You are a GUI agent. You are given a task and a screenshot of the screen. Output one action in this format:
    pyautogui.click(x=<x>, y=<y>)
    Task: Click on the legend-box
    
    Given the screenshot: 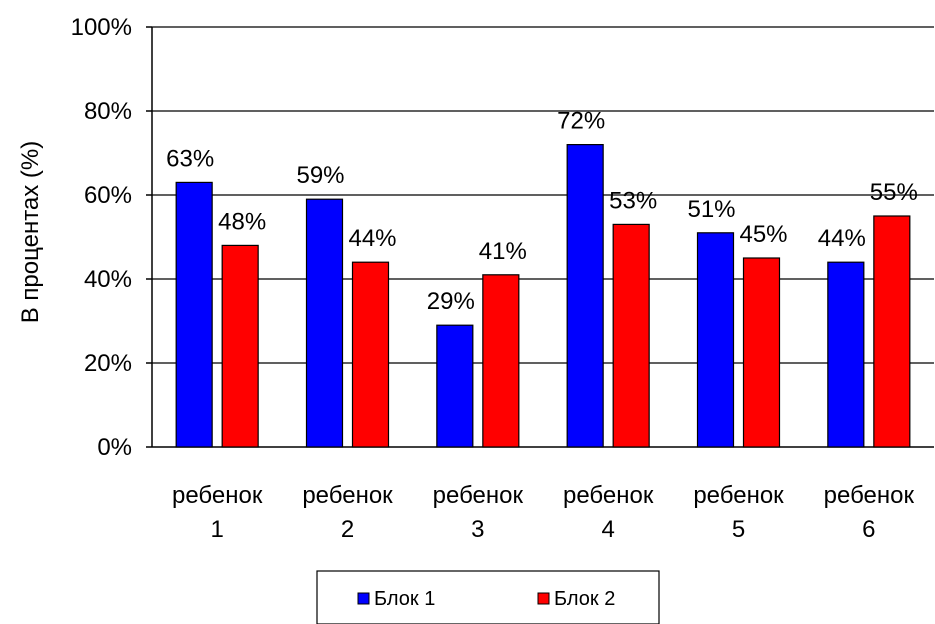 What is the action you would take?
    pyautogui.click(x=488, y=597)
    